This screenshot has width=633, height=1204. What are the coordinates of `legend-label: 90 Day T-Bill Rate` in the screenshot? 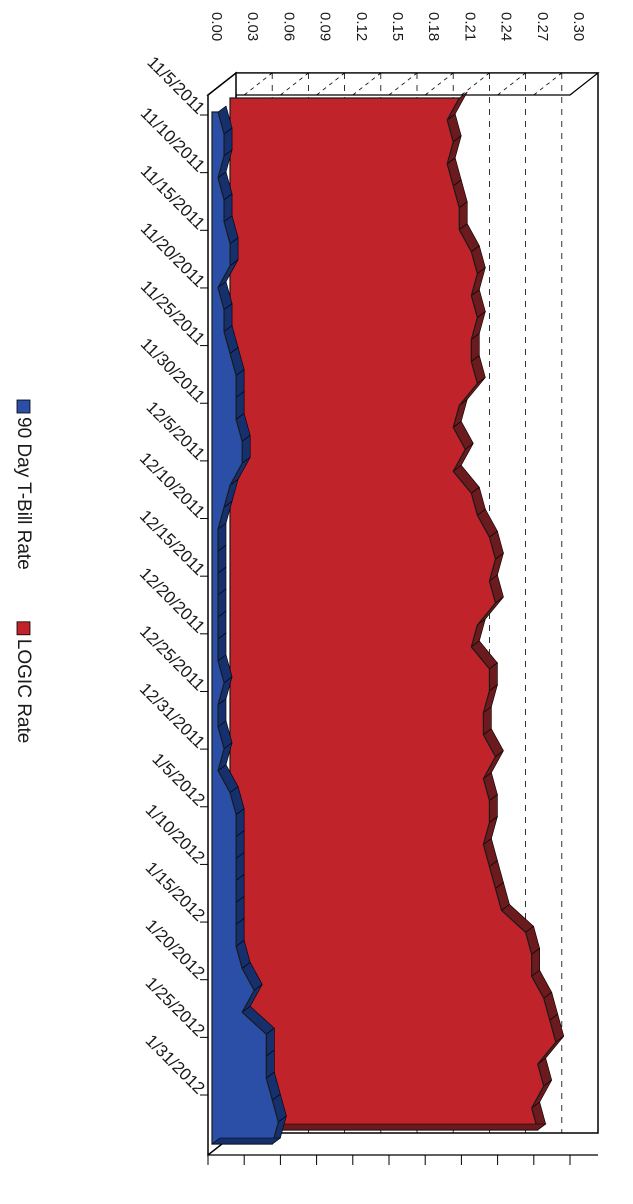 It's located at (23, 493).